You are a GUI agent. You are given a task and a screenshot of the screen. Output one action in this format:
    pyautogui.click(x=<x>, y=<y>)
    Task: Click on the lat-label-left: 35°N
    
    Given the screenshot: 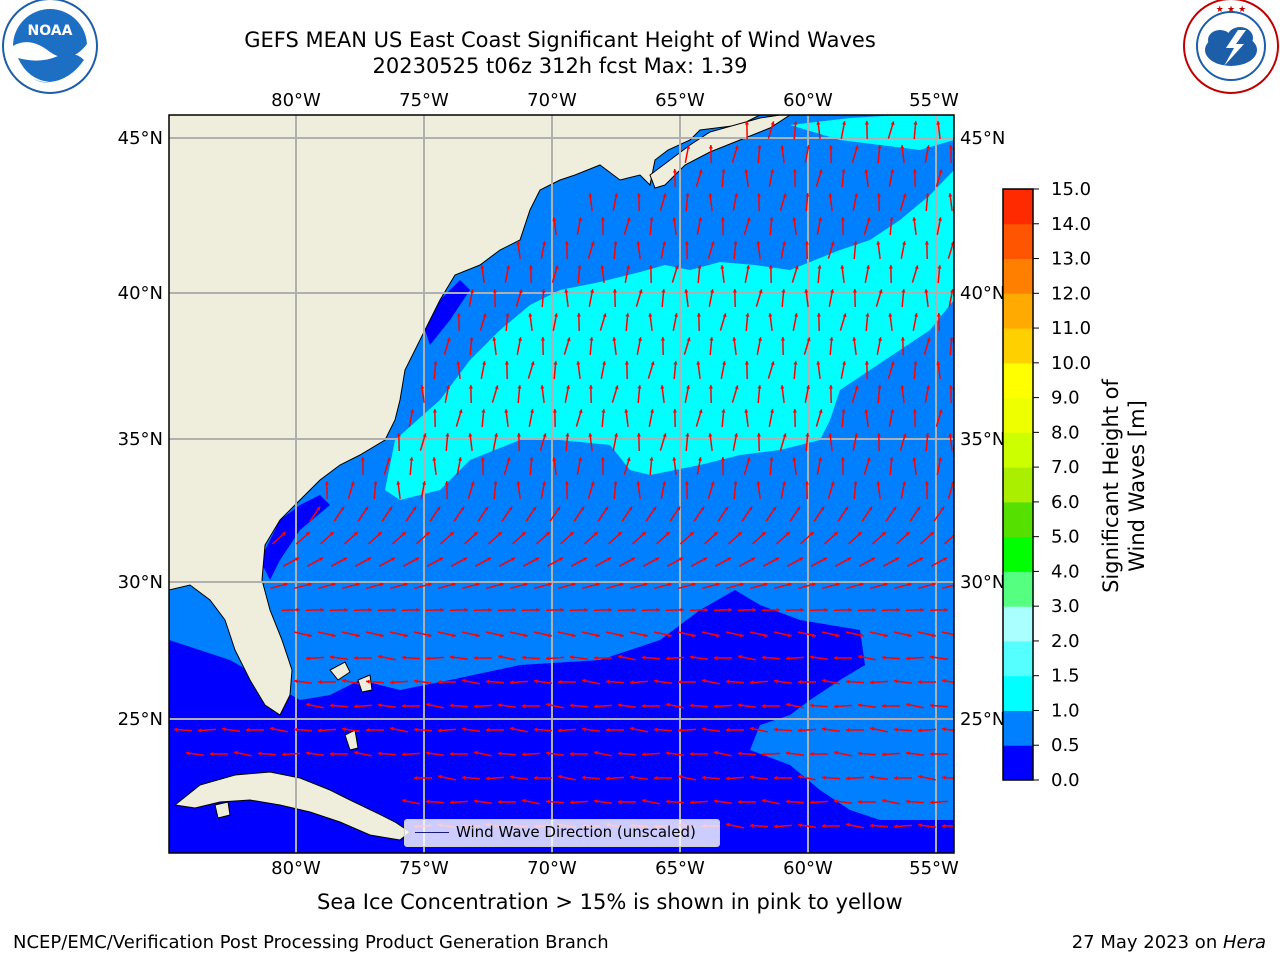 What is the action you would take?
    pyautogui.click(x=140, y=439)
    